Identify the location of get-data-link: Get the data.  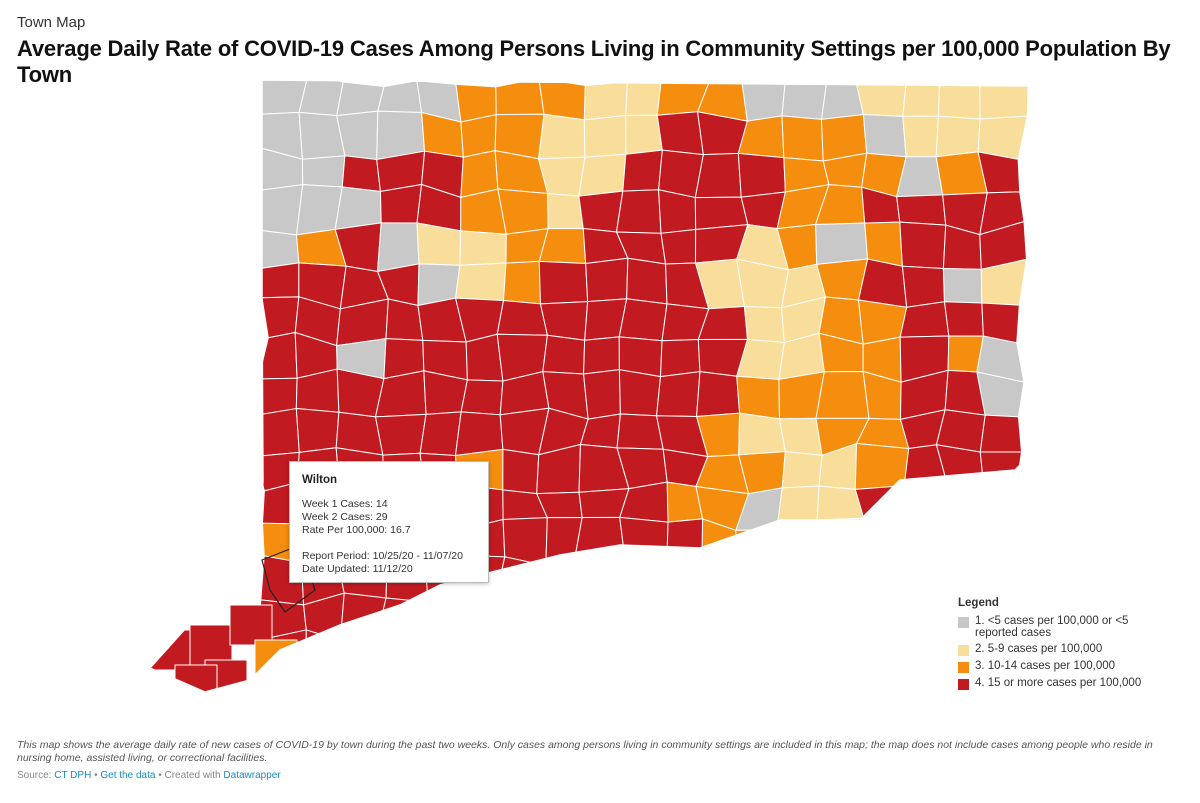
(128, 775).